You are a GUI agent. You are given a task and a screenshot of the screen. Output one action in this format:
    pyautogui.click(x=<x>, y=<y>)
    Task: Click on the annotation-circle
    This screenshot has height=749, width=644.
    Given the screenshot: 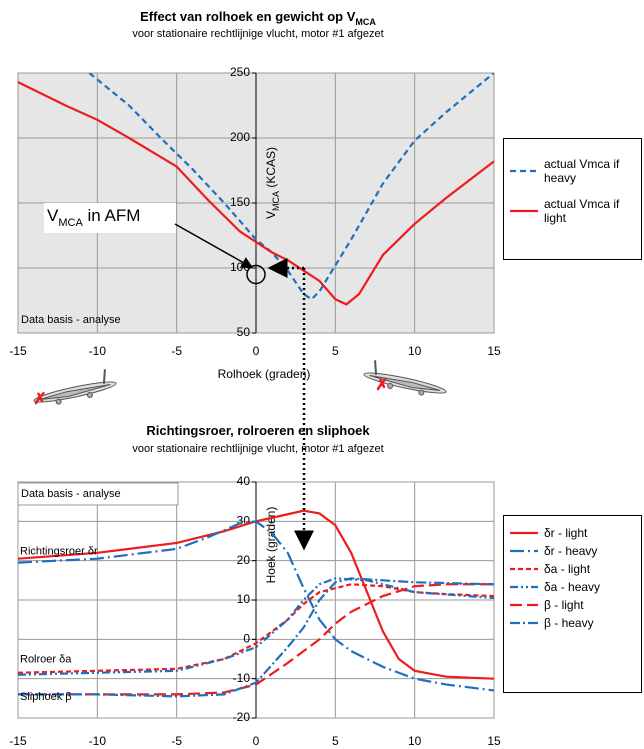 What is the action you would take?
    pyautogui.click(x=256, y=274)
    